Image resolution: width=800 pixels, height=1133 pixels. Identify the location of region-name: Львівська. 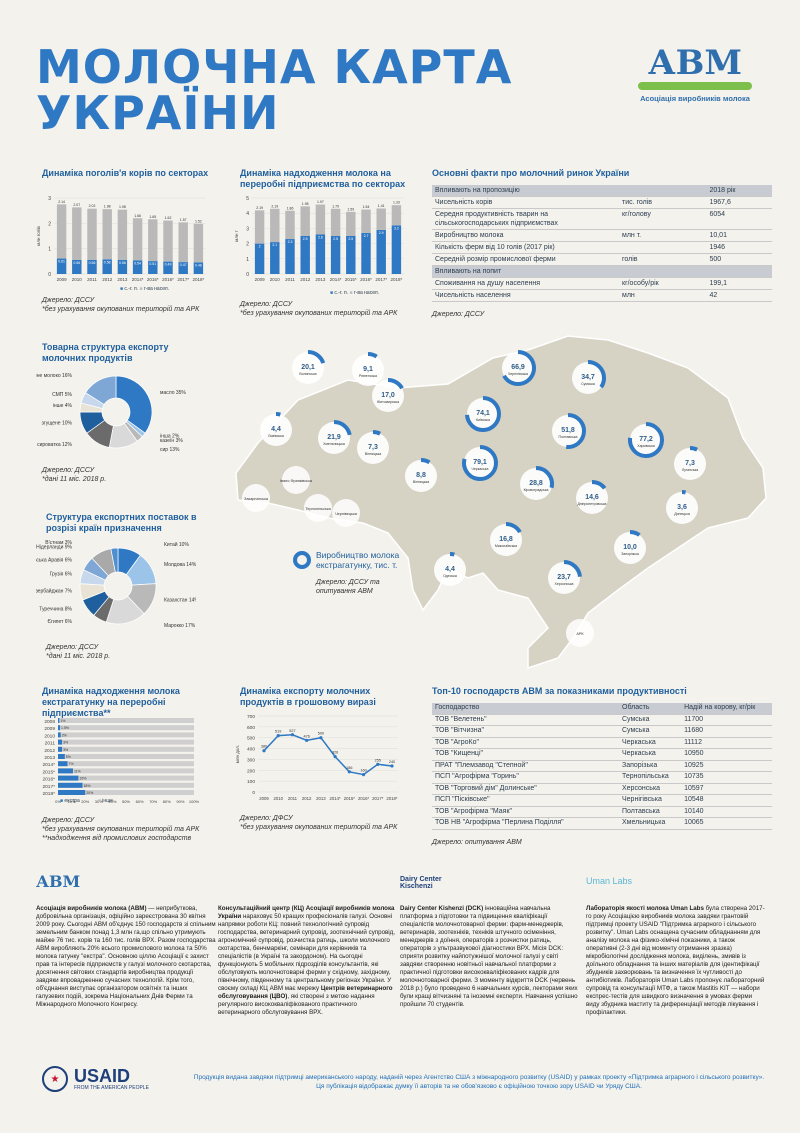
(276, 436).